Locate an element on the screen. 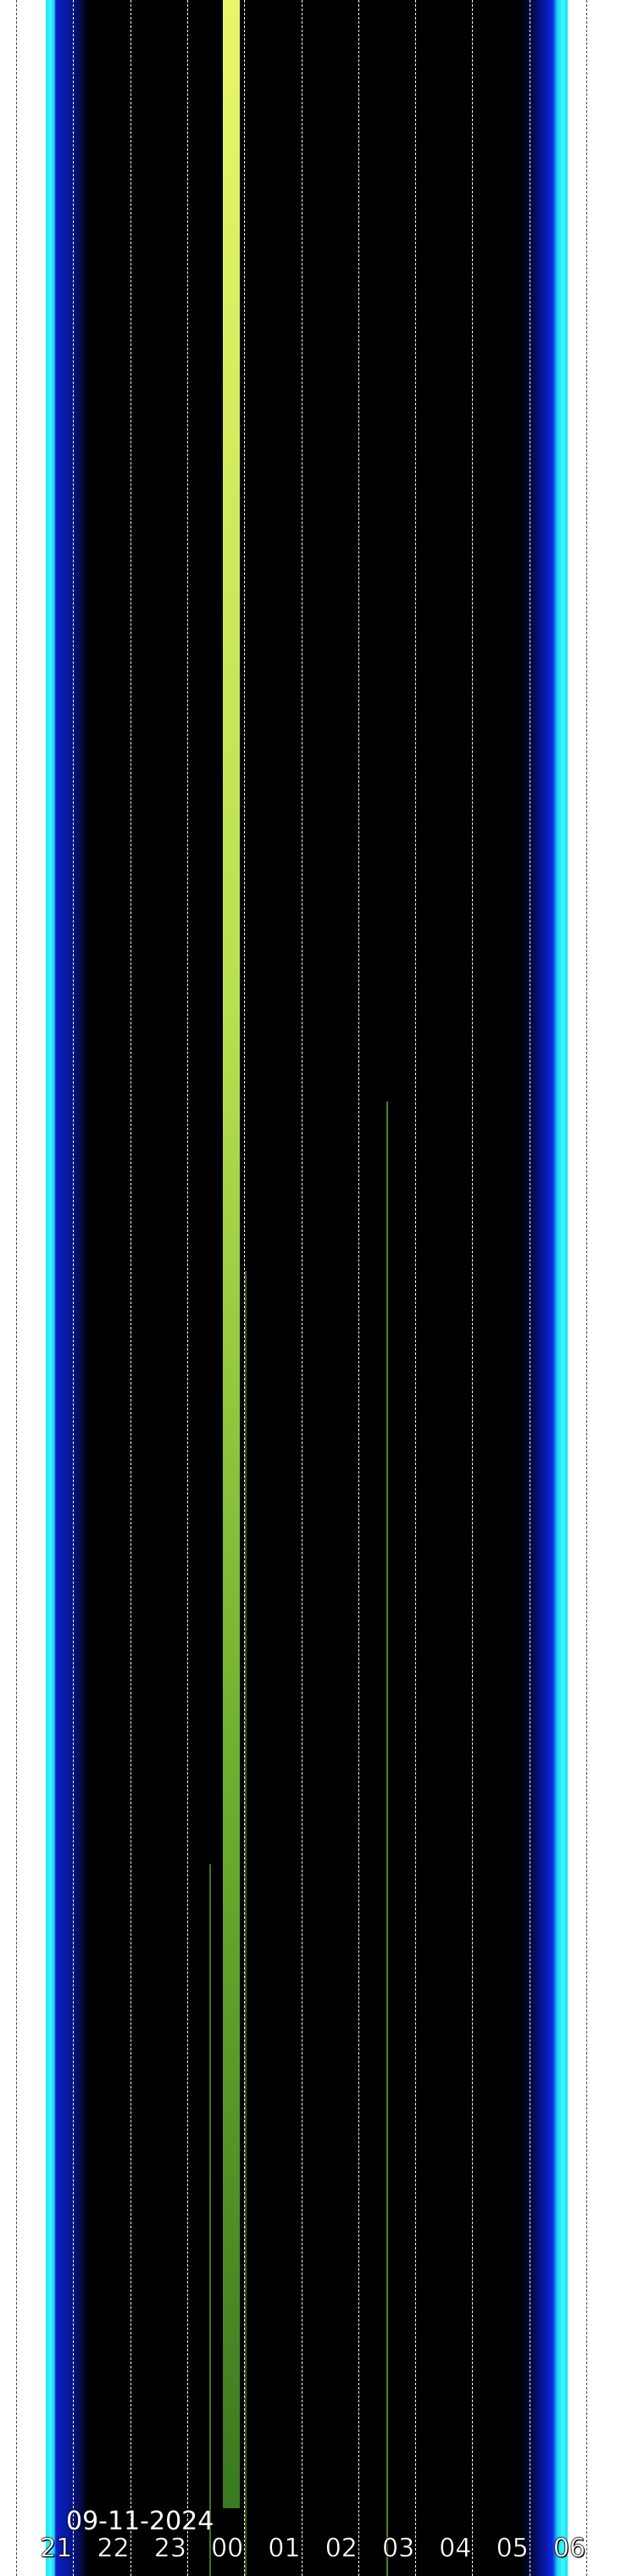 The image size is (627, 2576). x-tick-label: 04 is located at coordinates (455, 2549).